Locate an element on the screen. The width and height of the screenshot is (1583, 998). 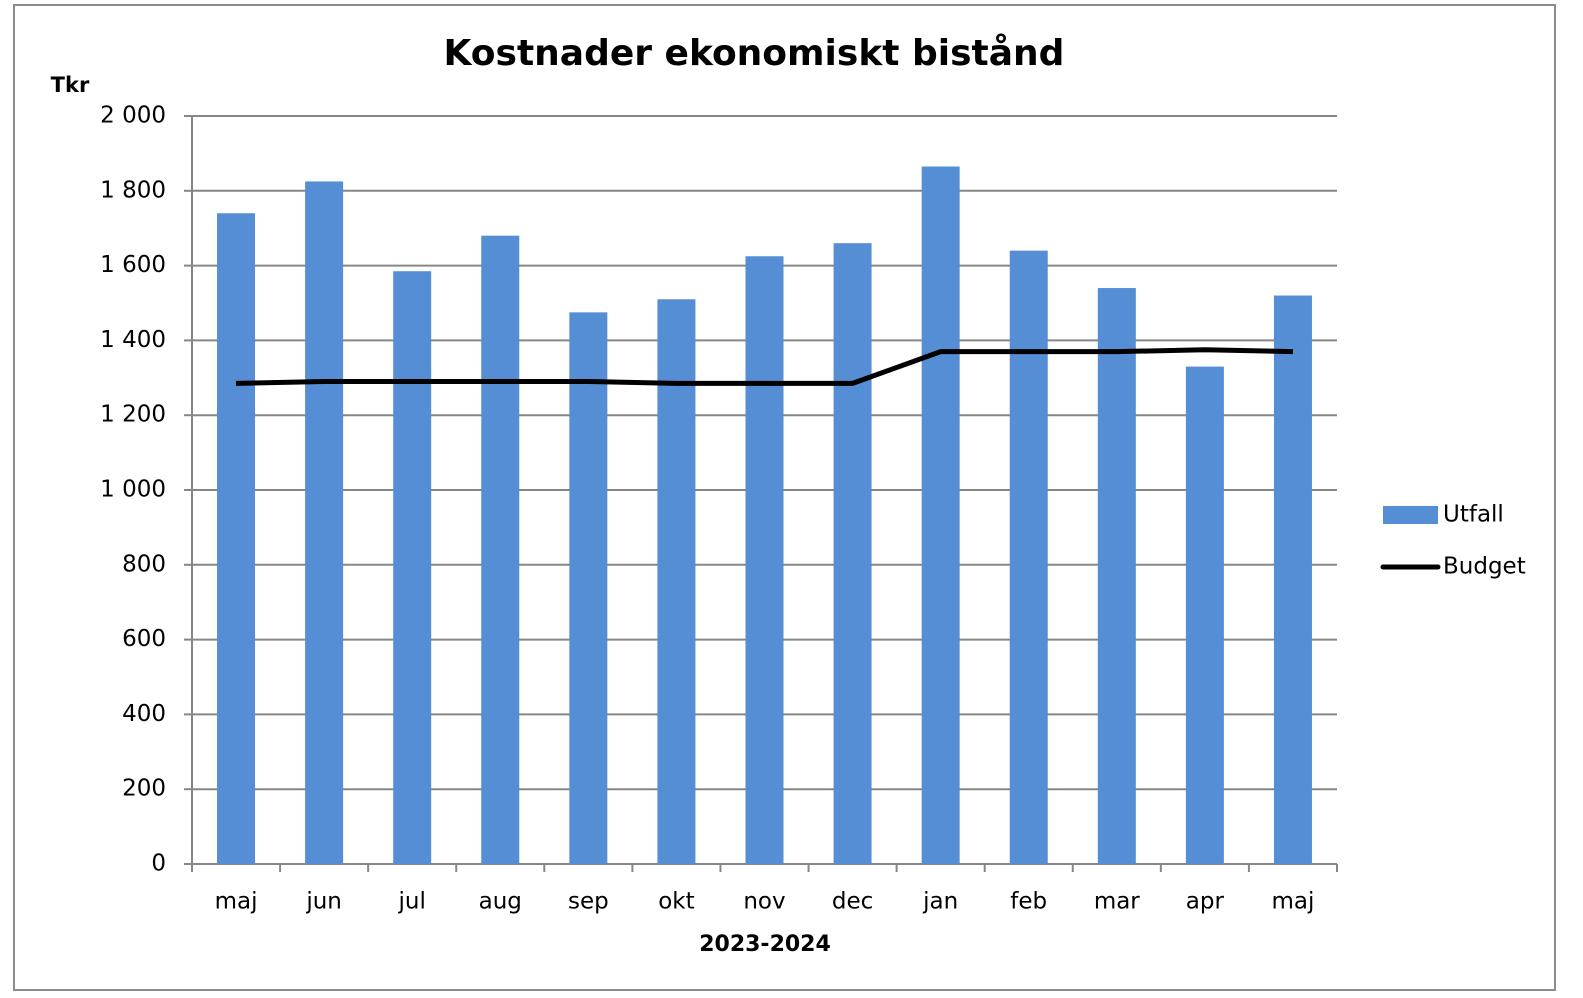
y-tick-label: 200 is located at coordinates (144, 789).